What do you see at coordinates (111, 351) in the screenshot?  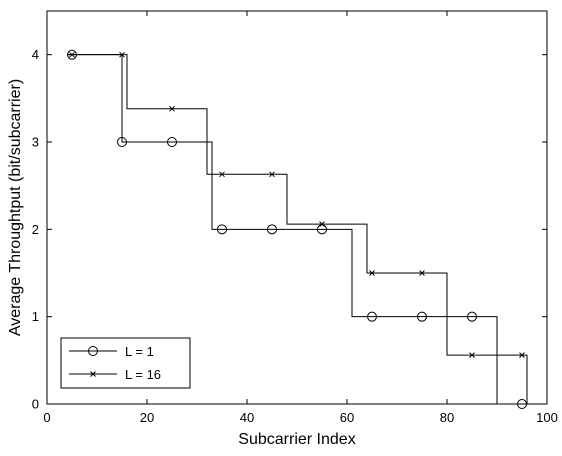 I see `legend-entry: L = 1` at bounding box center [111, 351].